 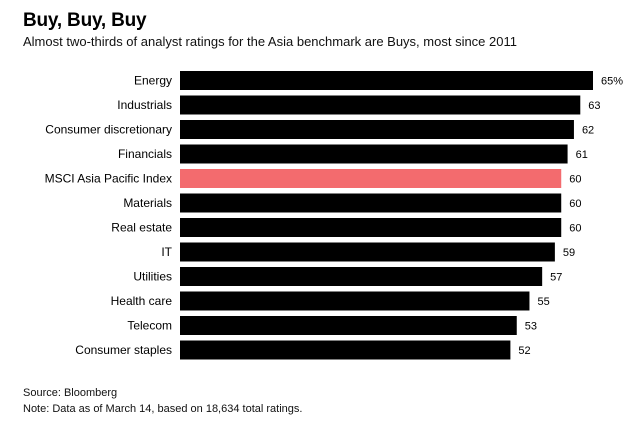 I want to click on category-label-it: IT, so click(x=166, y=252).